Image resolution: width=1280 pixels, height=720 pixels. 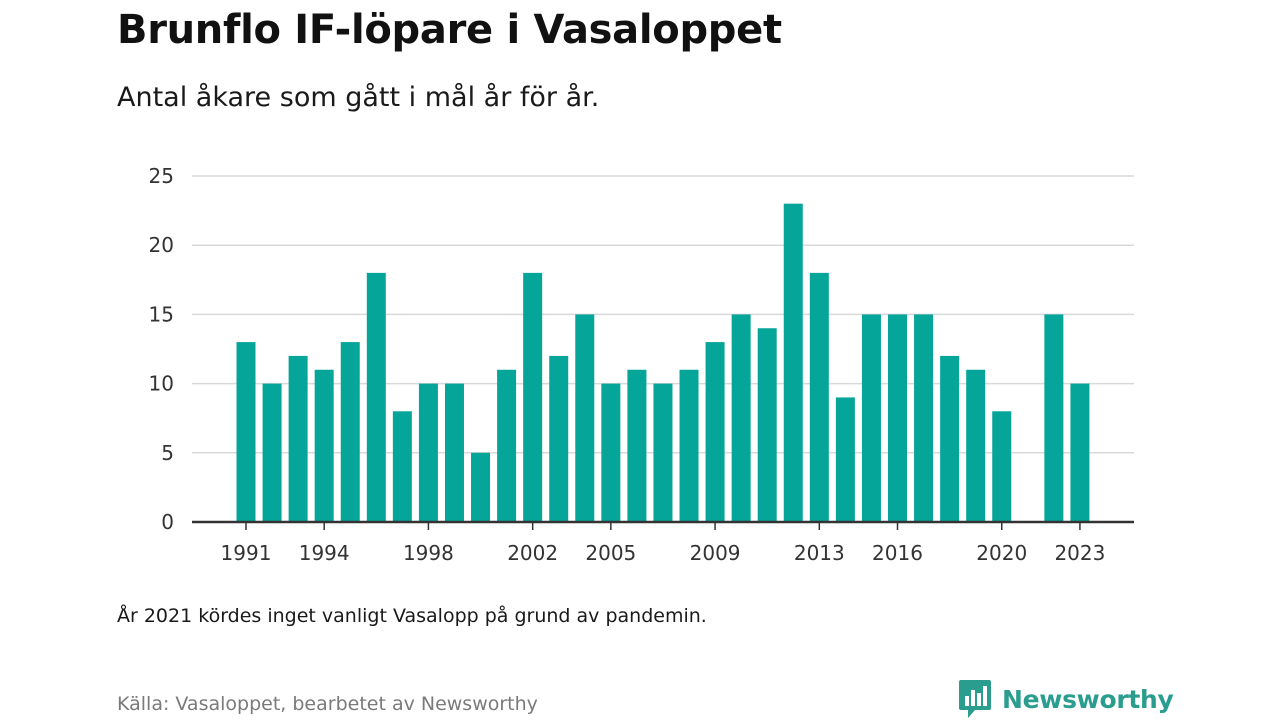 What do you see at coordinates (610, 553) in the screenshot?
I see `x-tick-label: 2005` at bounding box center [610, 553].